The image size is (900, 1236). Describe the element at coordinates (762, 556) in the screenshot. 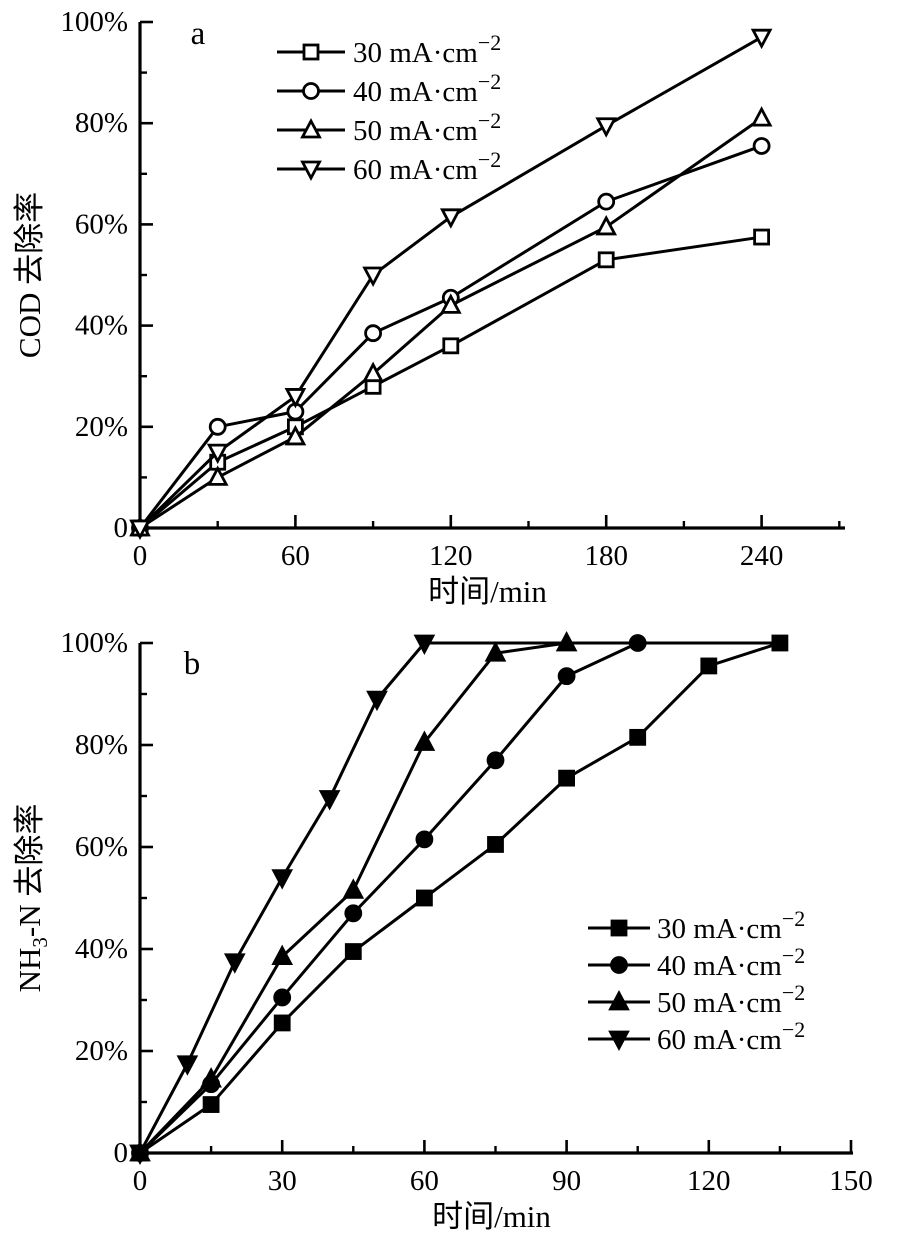

I see `x-tick-label: 240` at that location.